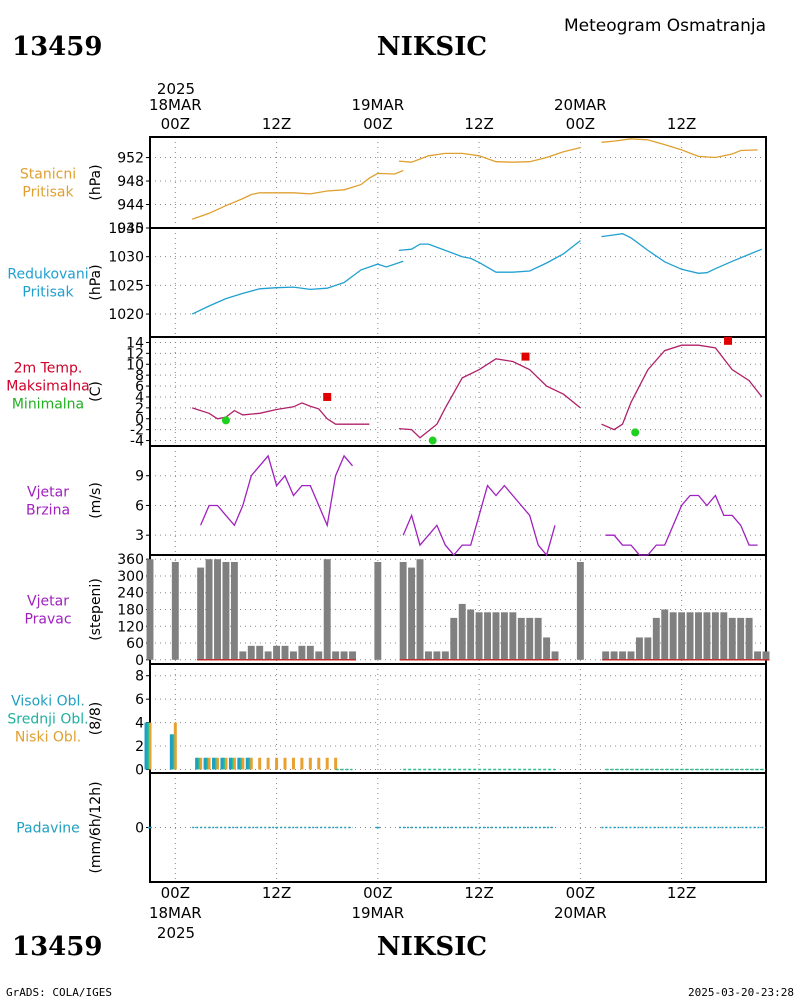 The width and height of the screenshot is (800, 1000). I want to click on y-tick-label: 9, so click(139, 477).